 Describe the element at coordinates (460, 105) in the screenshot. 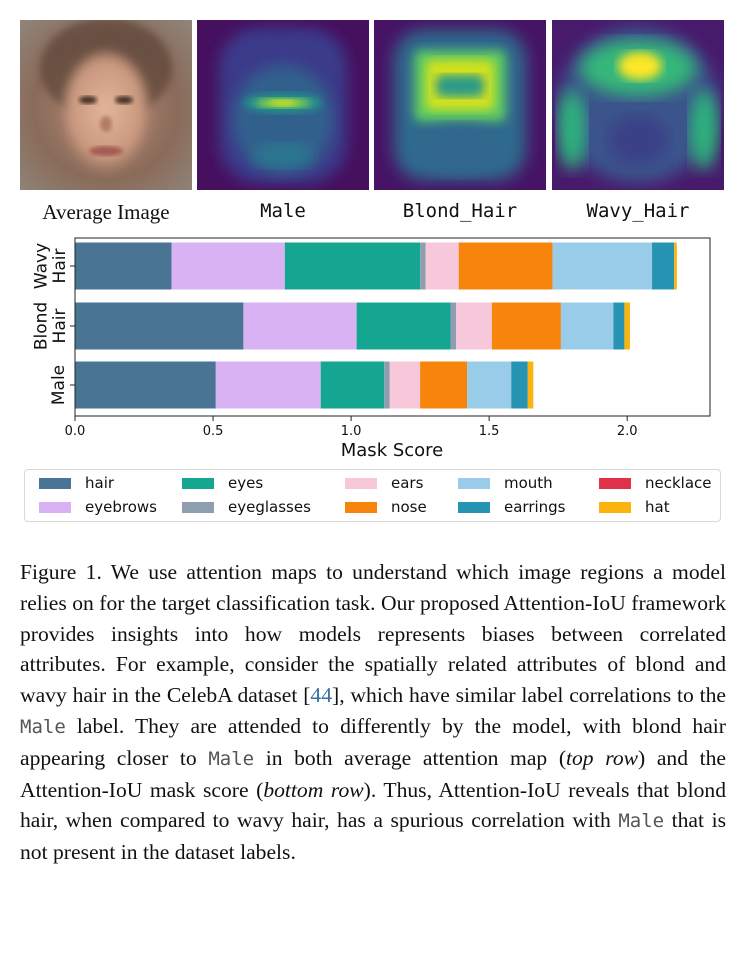

I see `blond-hair-attention-map` at that location.